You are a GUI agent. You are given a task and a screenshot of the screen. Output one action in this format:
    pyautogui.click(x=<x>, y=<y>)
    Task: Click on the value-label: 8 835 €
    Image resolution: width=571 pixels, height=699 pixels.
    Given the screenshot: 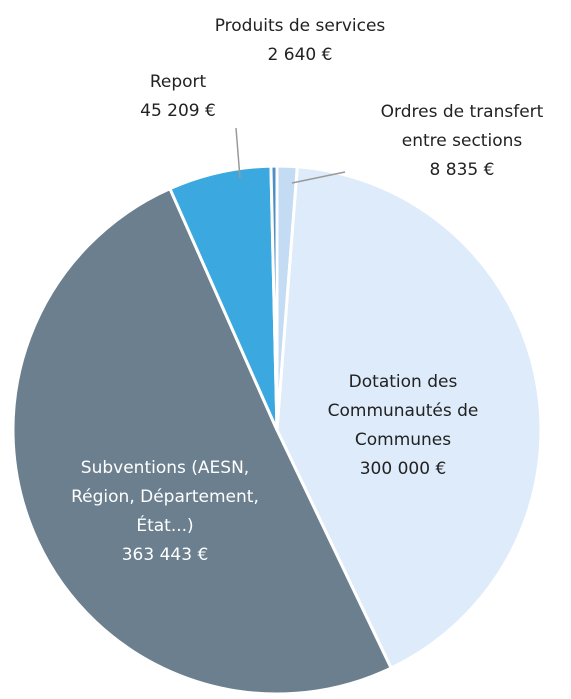 What is the action you would take?
    pyautogui.click(x=462, y=170)
    